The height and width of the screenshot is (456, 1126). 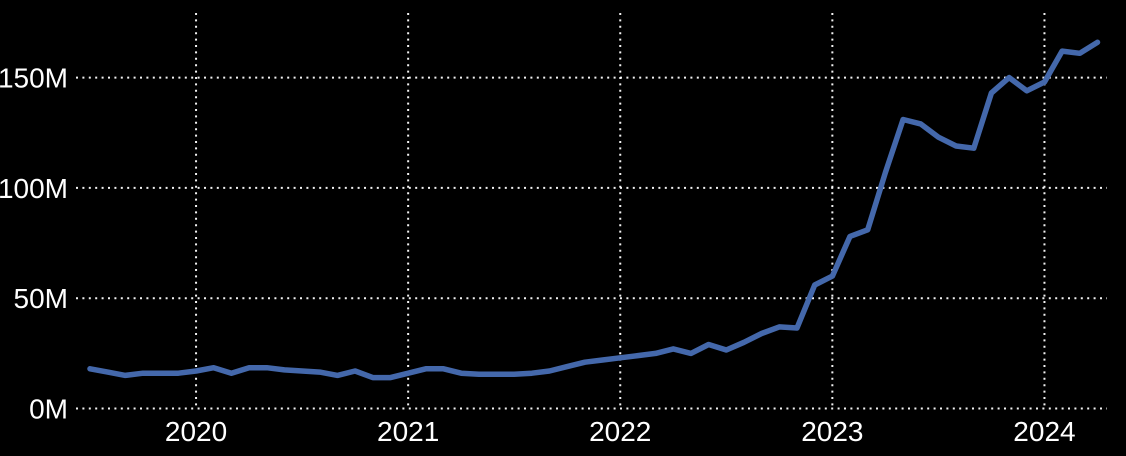 I want to click on y-tick-label: 0M, so click(x=48, y=409).